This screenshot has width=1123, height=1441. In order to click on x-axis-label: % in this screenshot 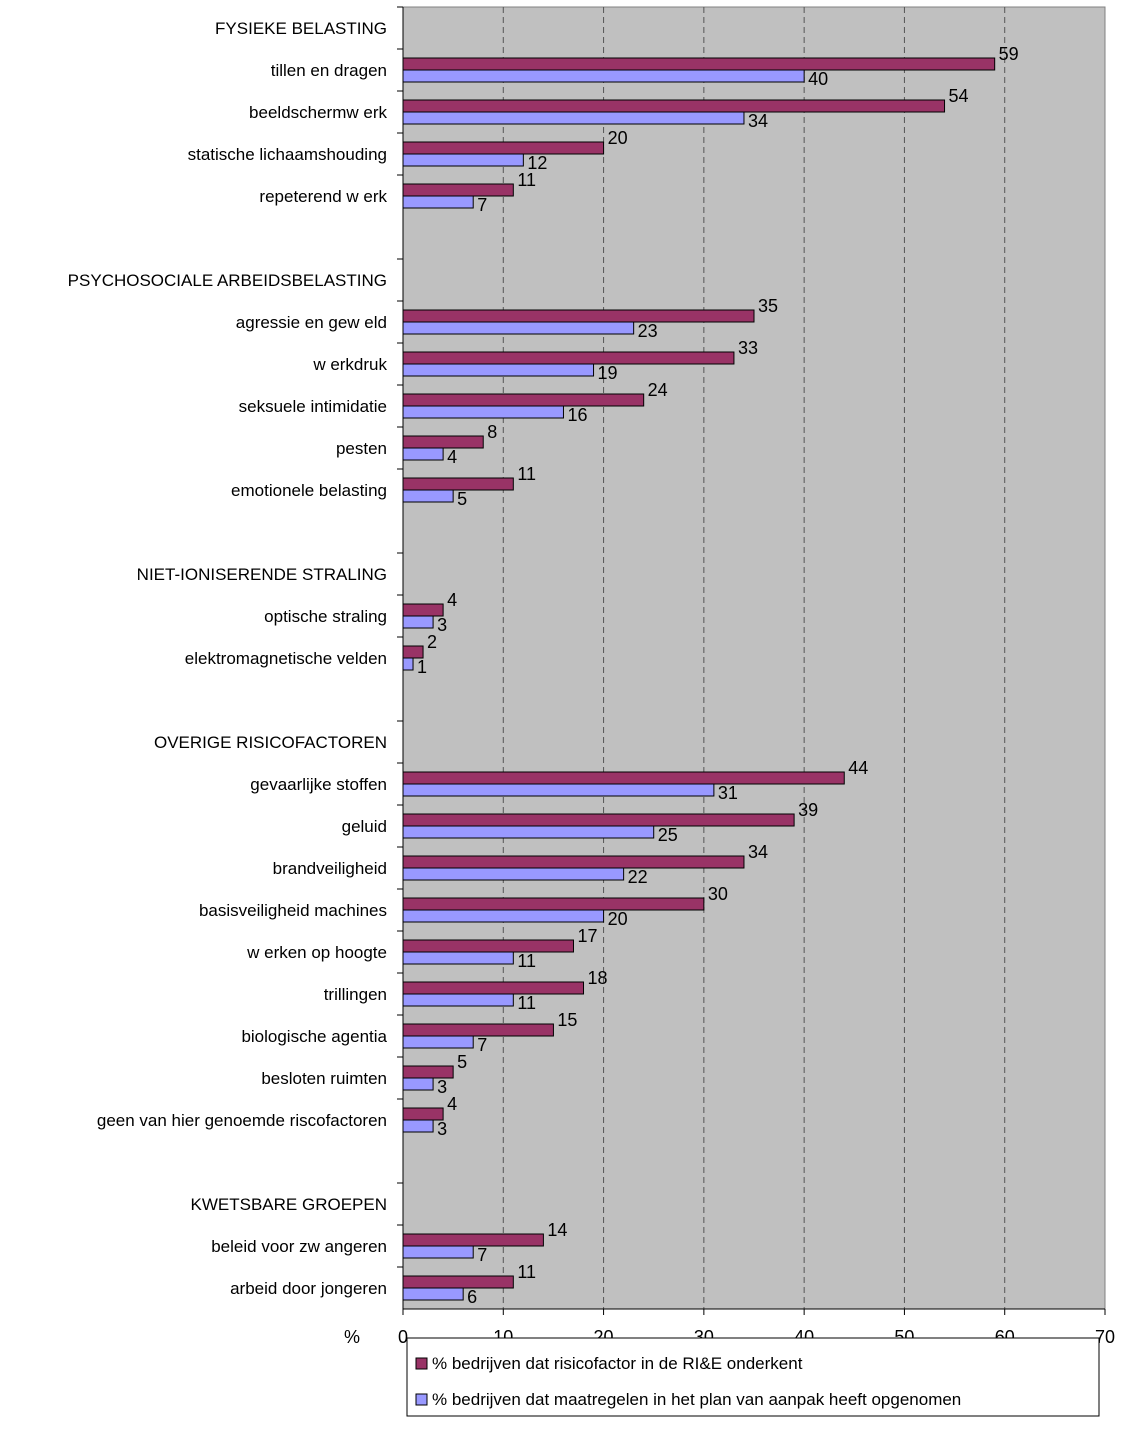, I will do `click(352, 1337)`.